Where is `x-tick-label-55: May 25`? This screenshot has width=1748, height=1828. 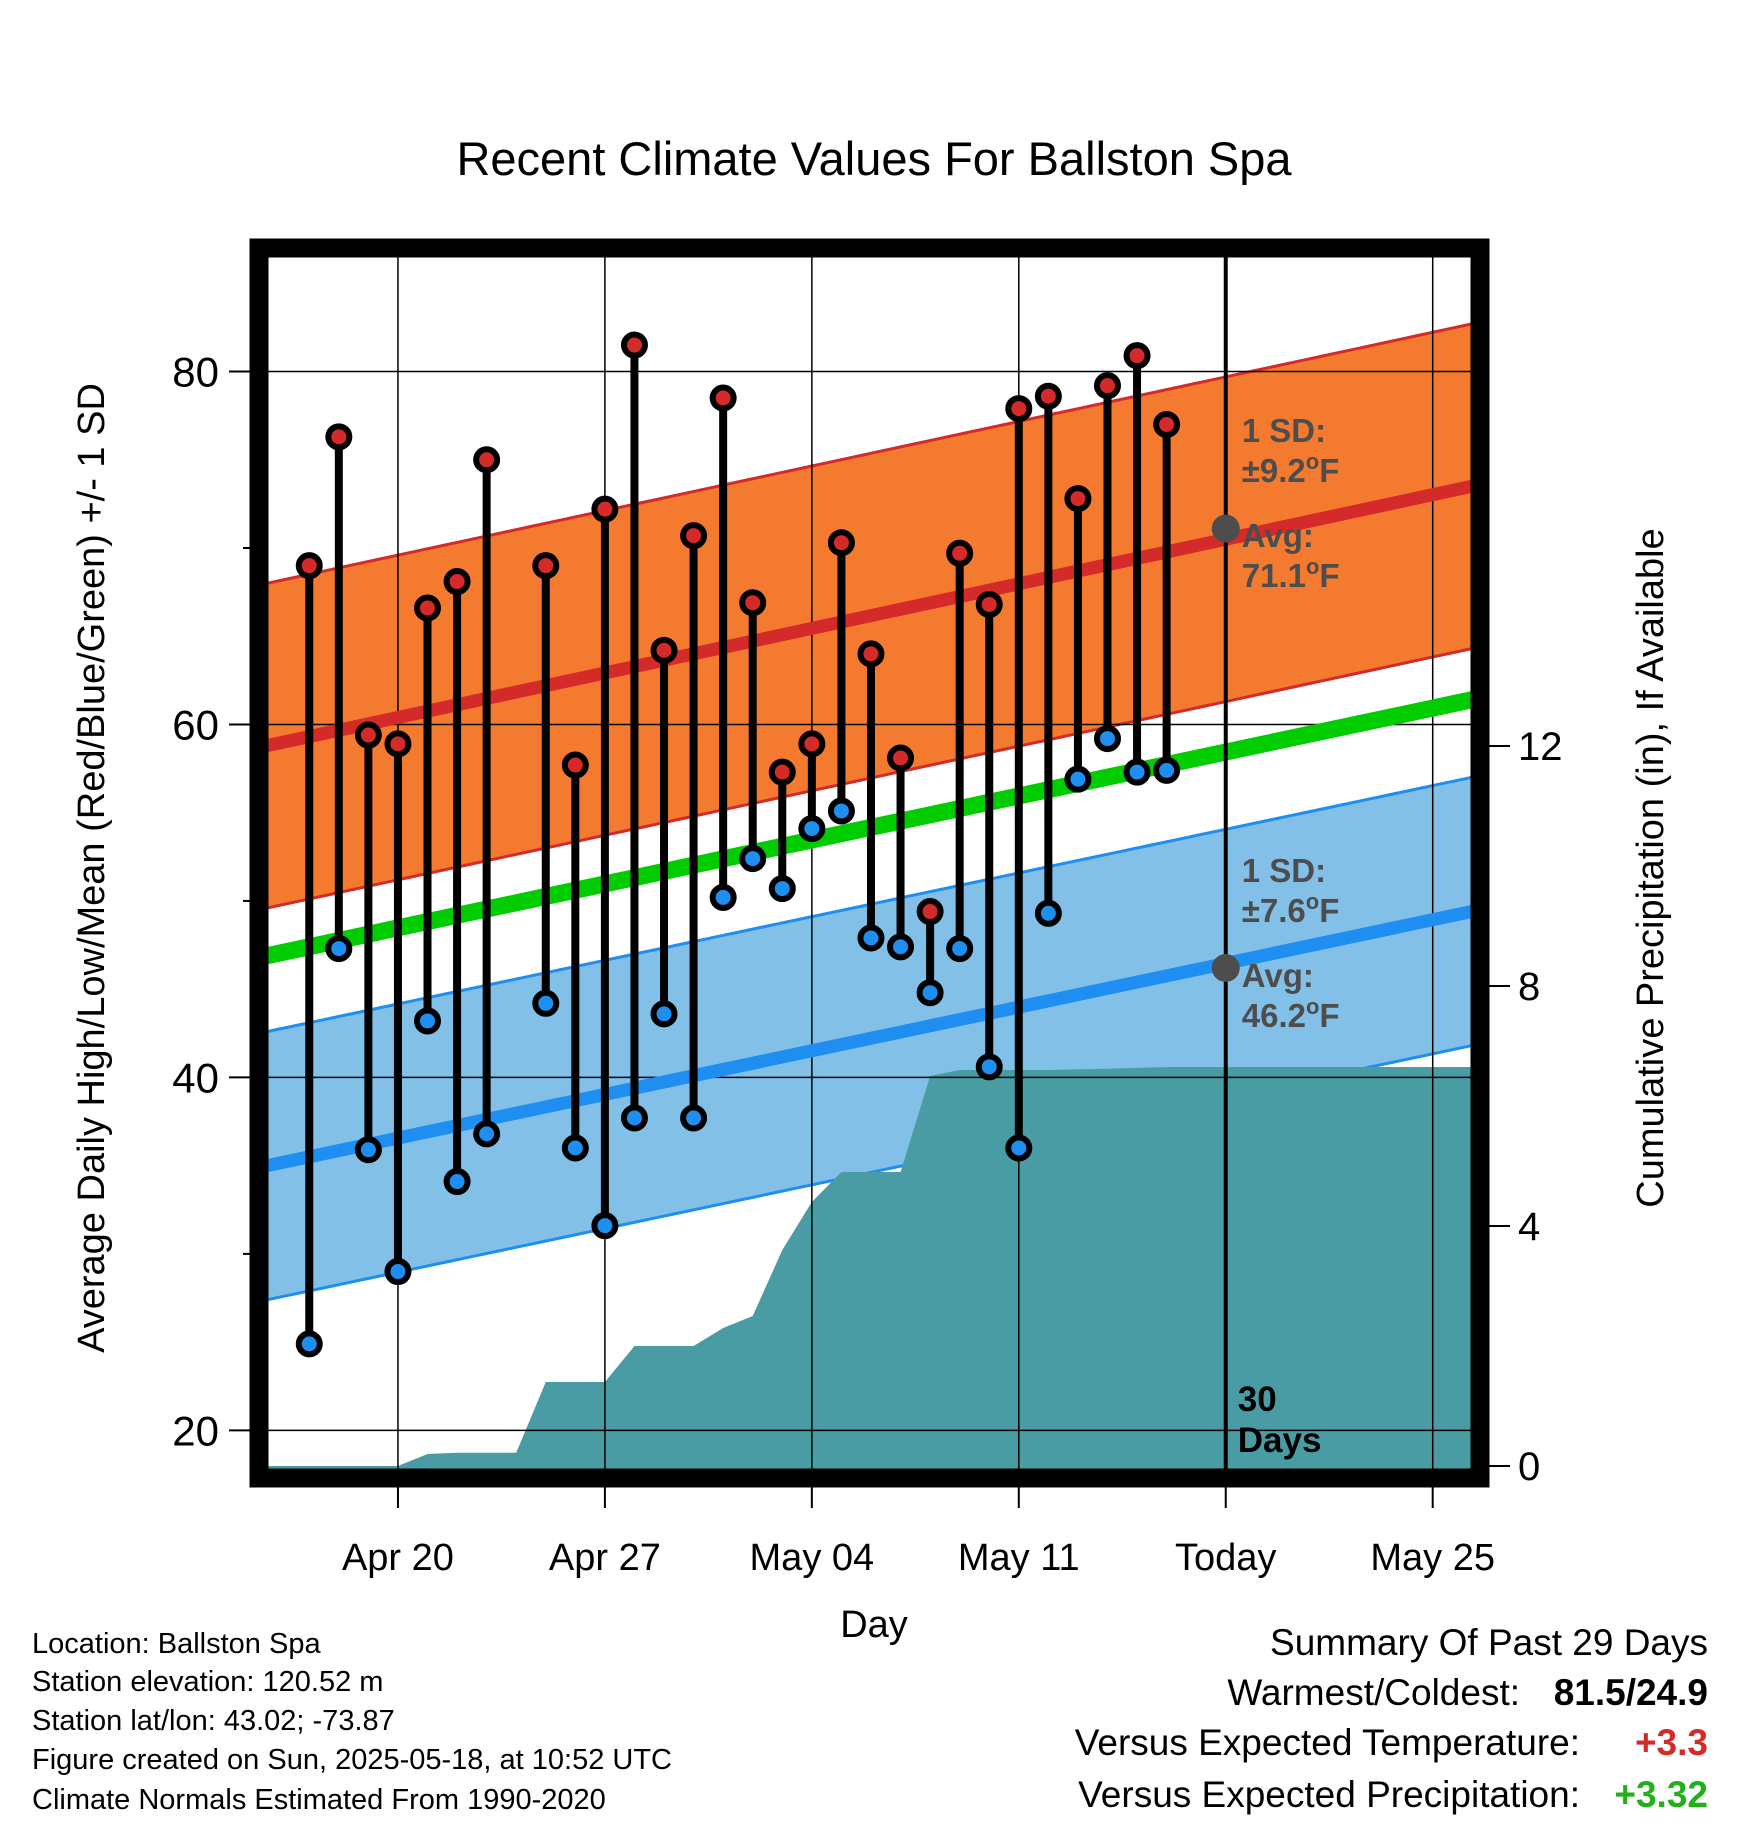
x-tick-label-55: May 25 is located at coordinates (1432, 1558).